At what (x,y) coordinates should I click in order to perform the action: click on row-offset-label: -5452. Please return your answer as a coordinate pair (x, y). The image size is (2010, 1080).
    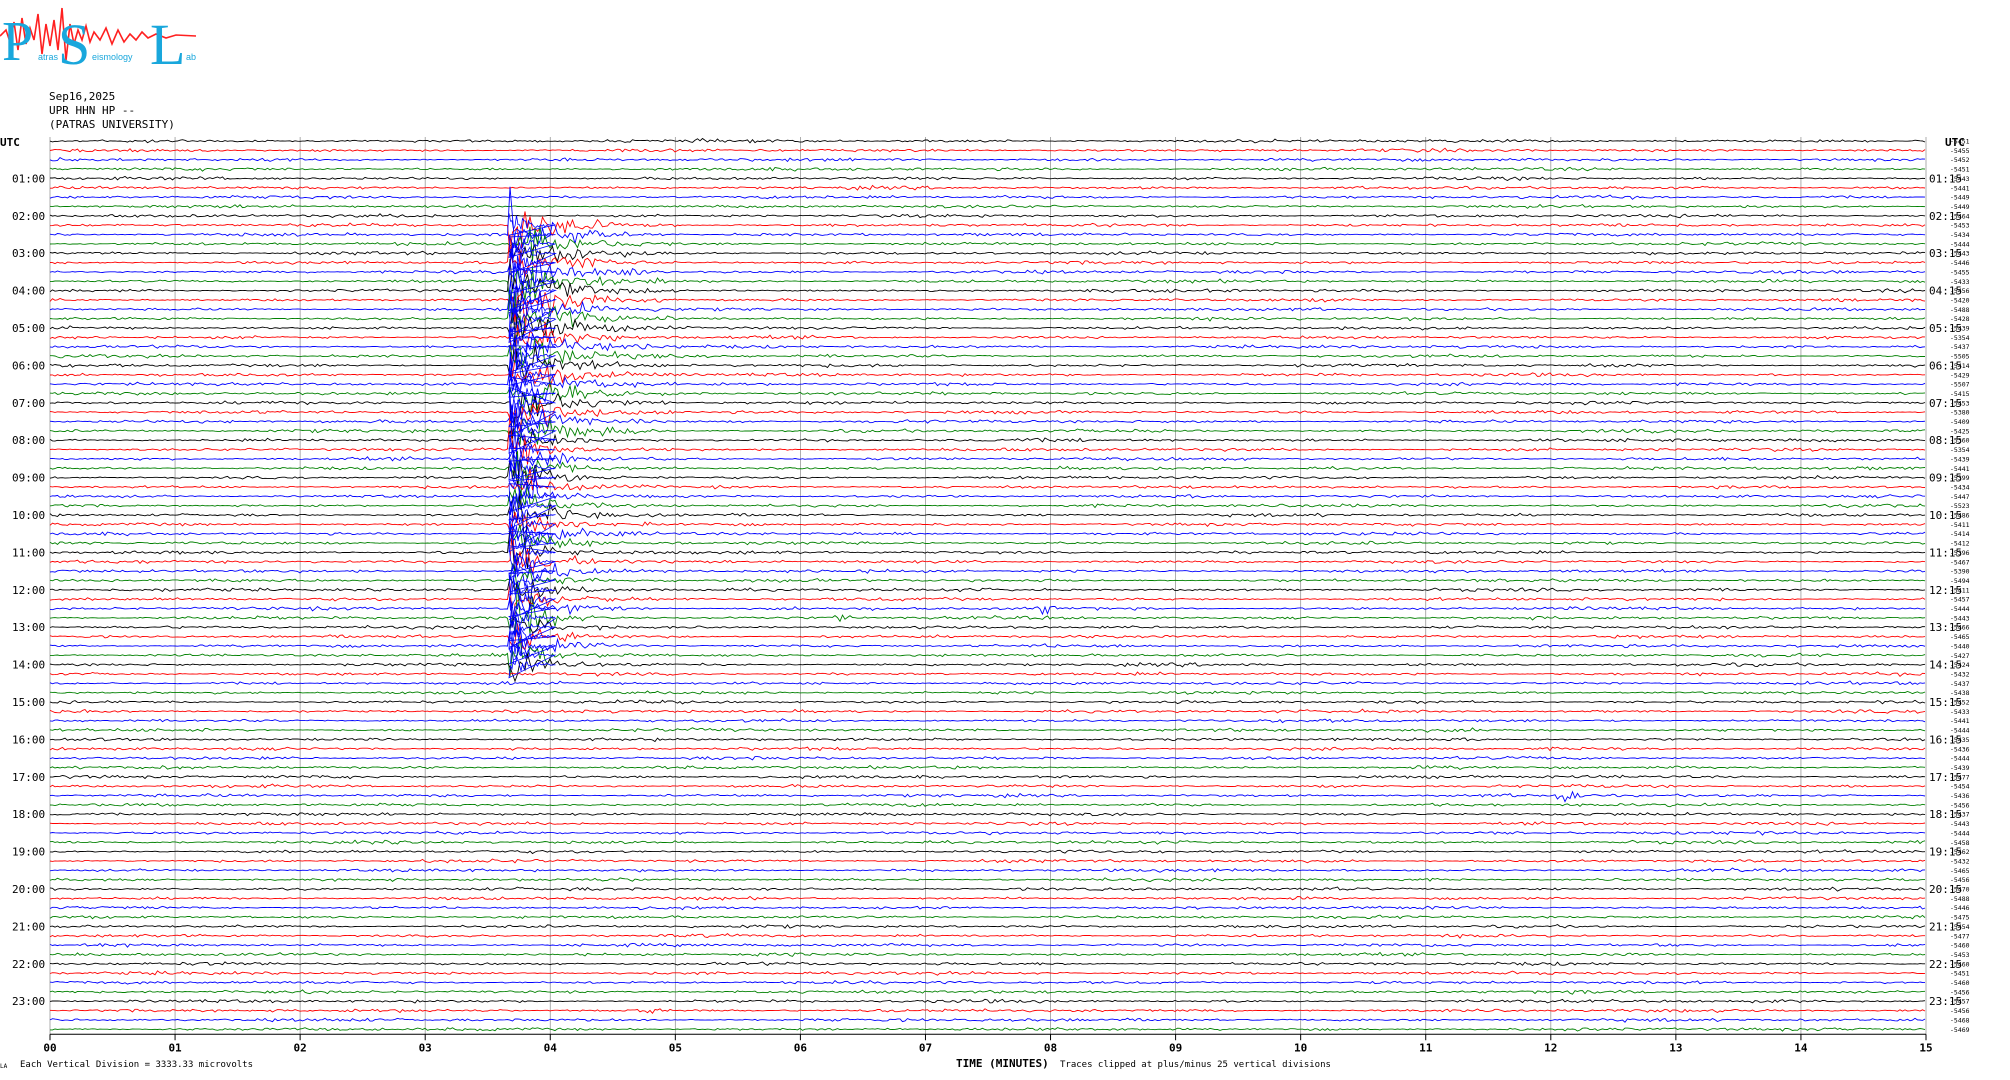
    Looking at the image, I should click on (1960, 160).